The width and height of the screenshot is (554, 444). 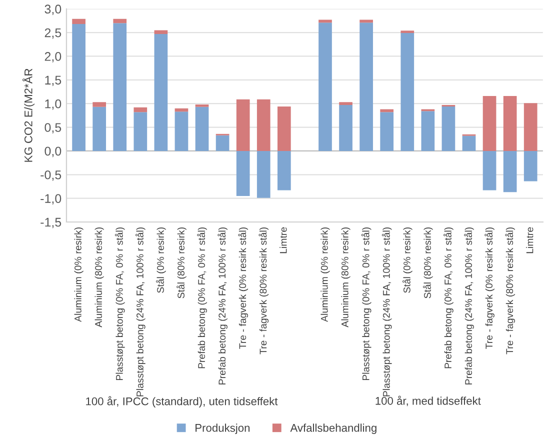 I want to click on y-tick-label: 2,5, so click(x=53, y=33).